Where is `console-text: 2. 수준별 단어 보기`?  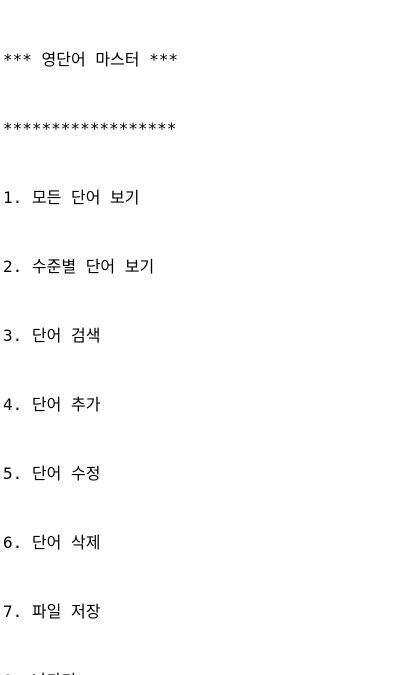 console-text: 2. 수준별 단어 보기 is located at coordinates (79, 266).